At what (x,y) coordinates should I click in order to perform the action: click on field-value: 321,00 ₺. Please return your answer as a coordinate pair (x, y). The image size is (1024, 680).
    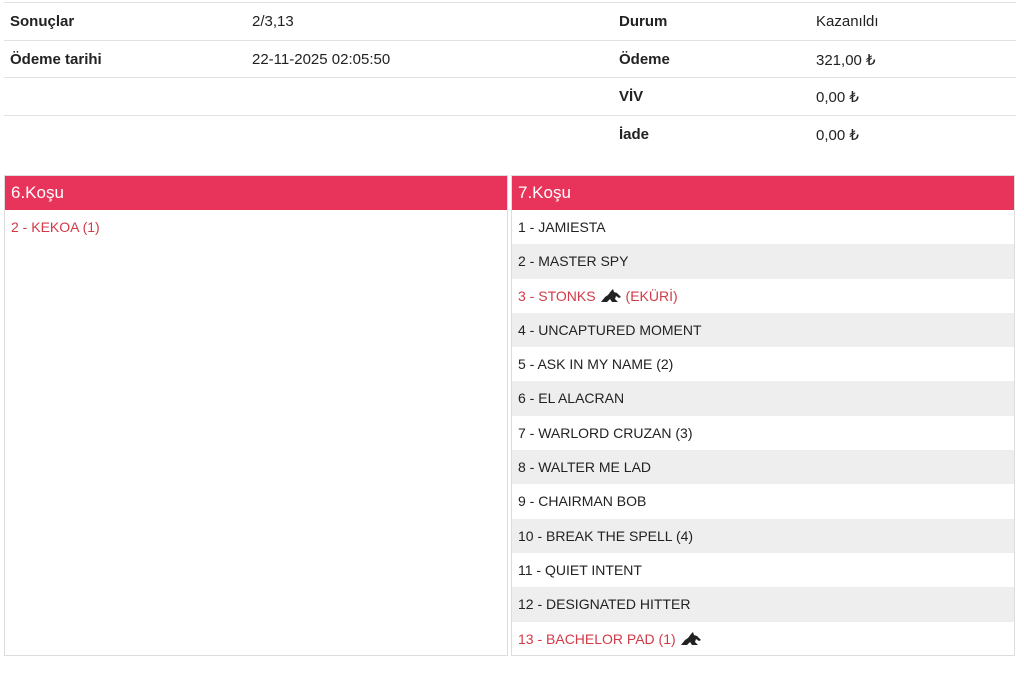
    Looking at the image, I should click on (846, 60).